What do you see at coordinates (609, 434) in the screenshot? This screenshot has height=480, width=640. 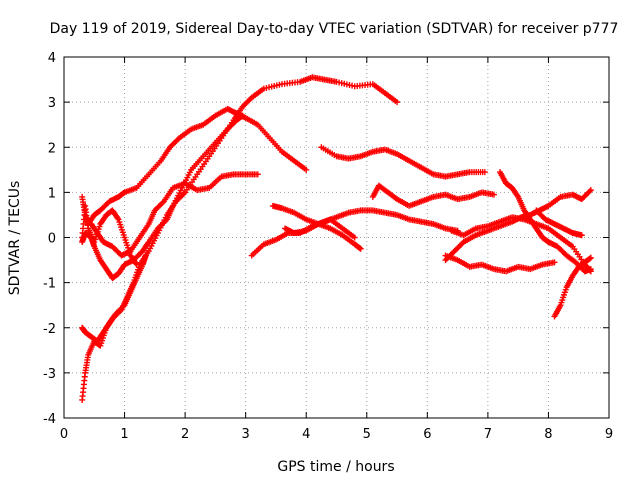 I see `x-tick-label: 9` at bounding box center [609, 434].